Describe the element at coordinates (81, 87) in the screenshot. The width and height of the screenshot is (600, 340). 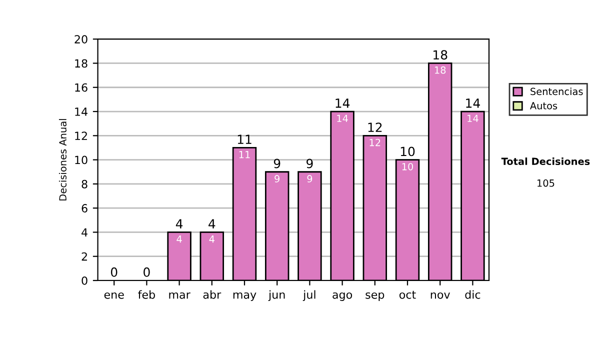
I see `y-tick-label: 16` at that location.